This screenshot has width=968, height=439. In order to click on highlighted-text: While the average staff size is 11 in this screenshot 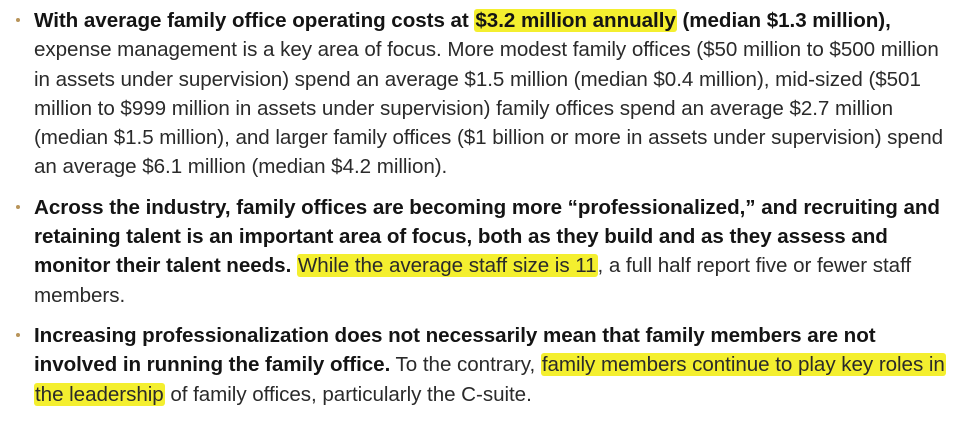, I will do `click(447, 266)`.